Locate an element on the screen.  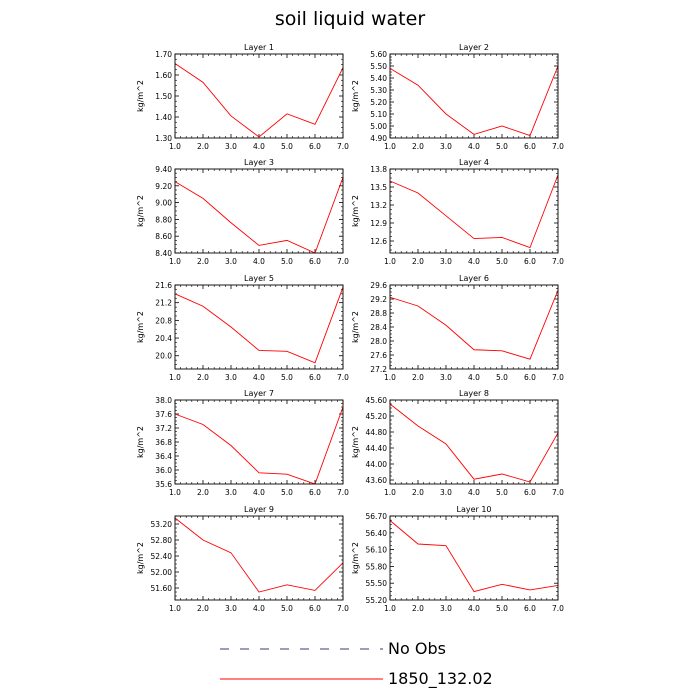
y-tick-label: 45.60 is located at coordinates (377, 400).